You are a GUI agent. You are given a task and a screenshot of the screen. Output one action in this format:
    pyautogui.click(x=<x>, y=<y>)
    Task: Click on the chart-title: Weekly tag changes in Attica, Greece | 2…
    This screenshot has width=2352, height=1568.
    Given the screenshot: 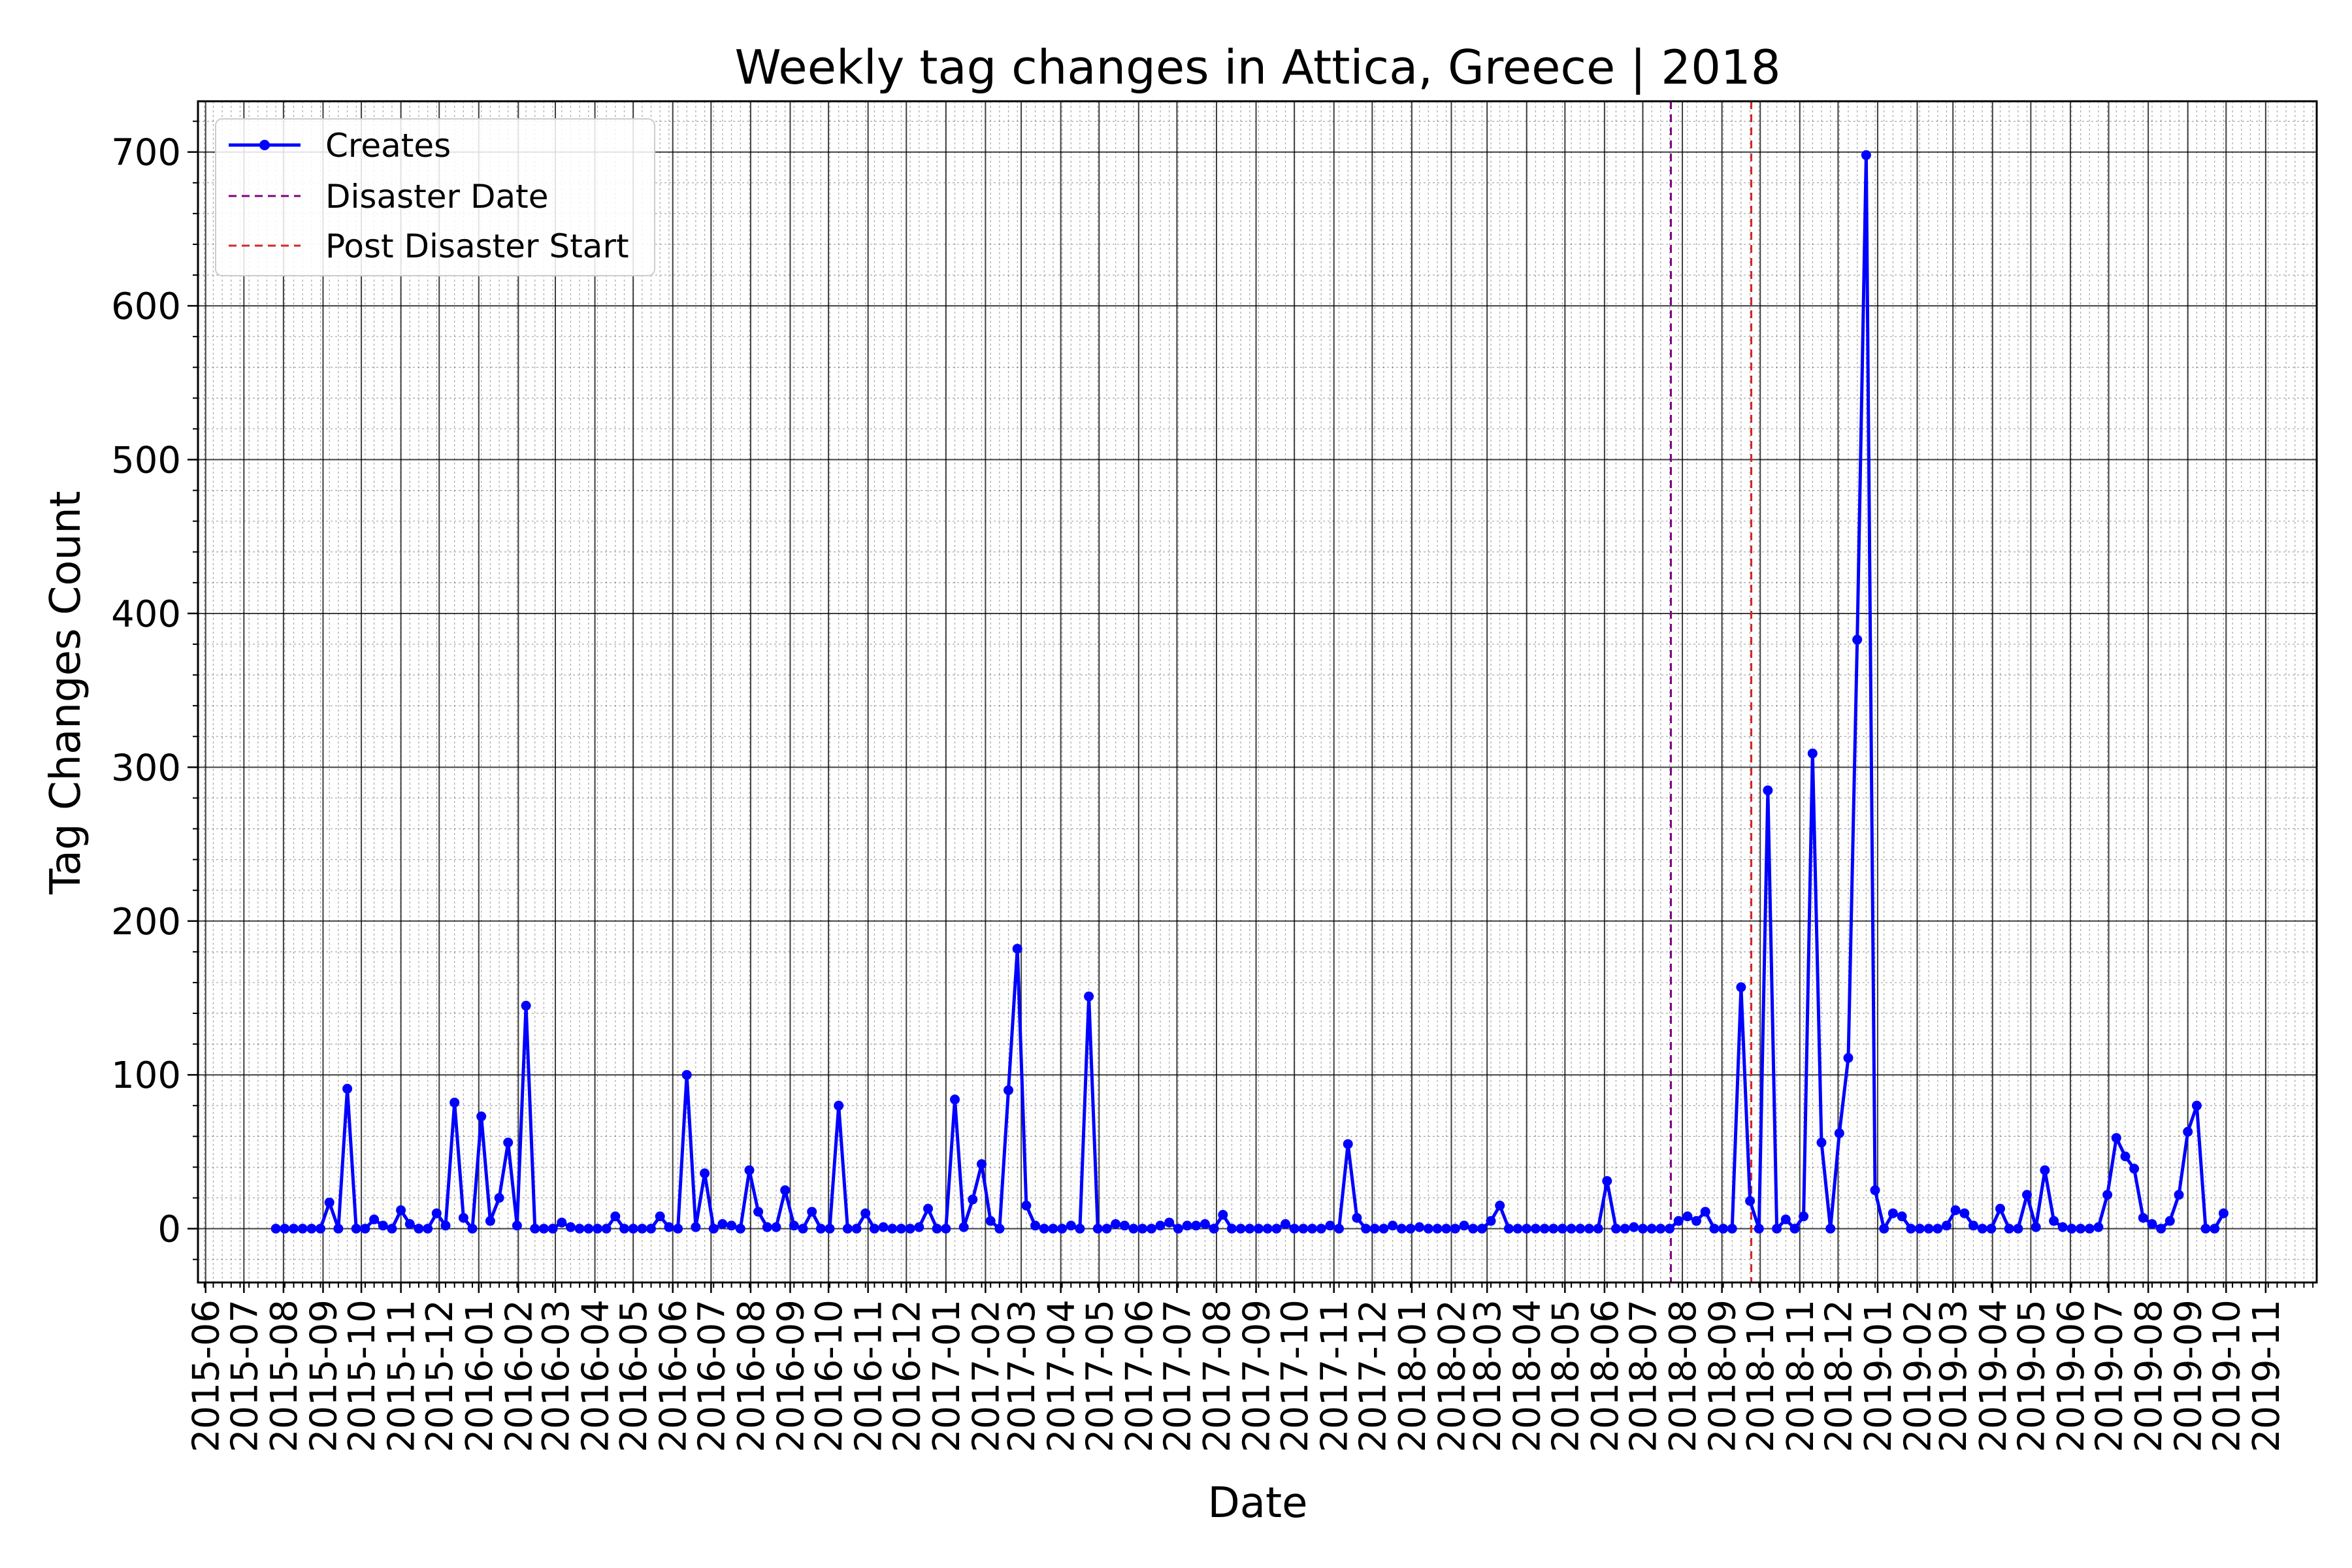 What is the action you would take?
    pyautogui.click(x=1257, y=67)
    